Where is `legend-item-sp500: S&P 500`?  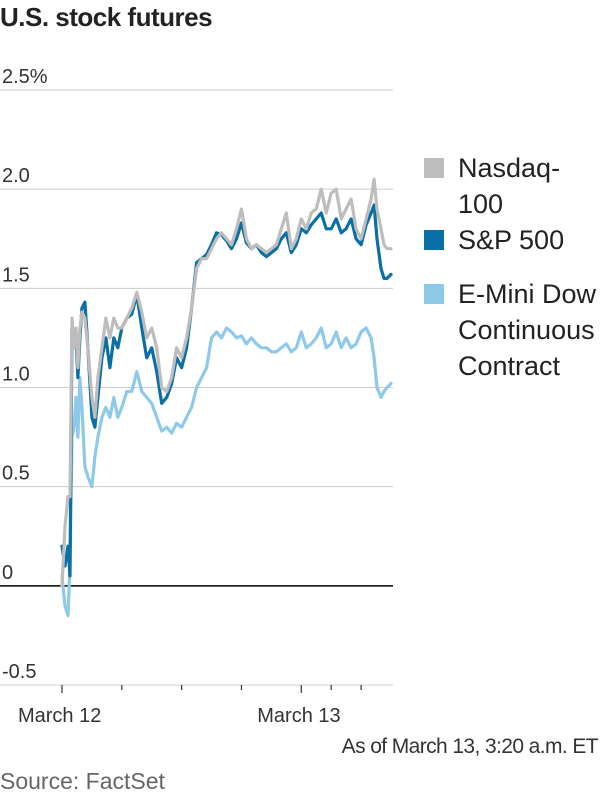
legend-item-sp500: S&P 500 is located at coordinates (512, 249).